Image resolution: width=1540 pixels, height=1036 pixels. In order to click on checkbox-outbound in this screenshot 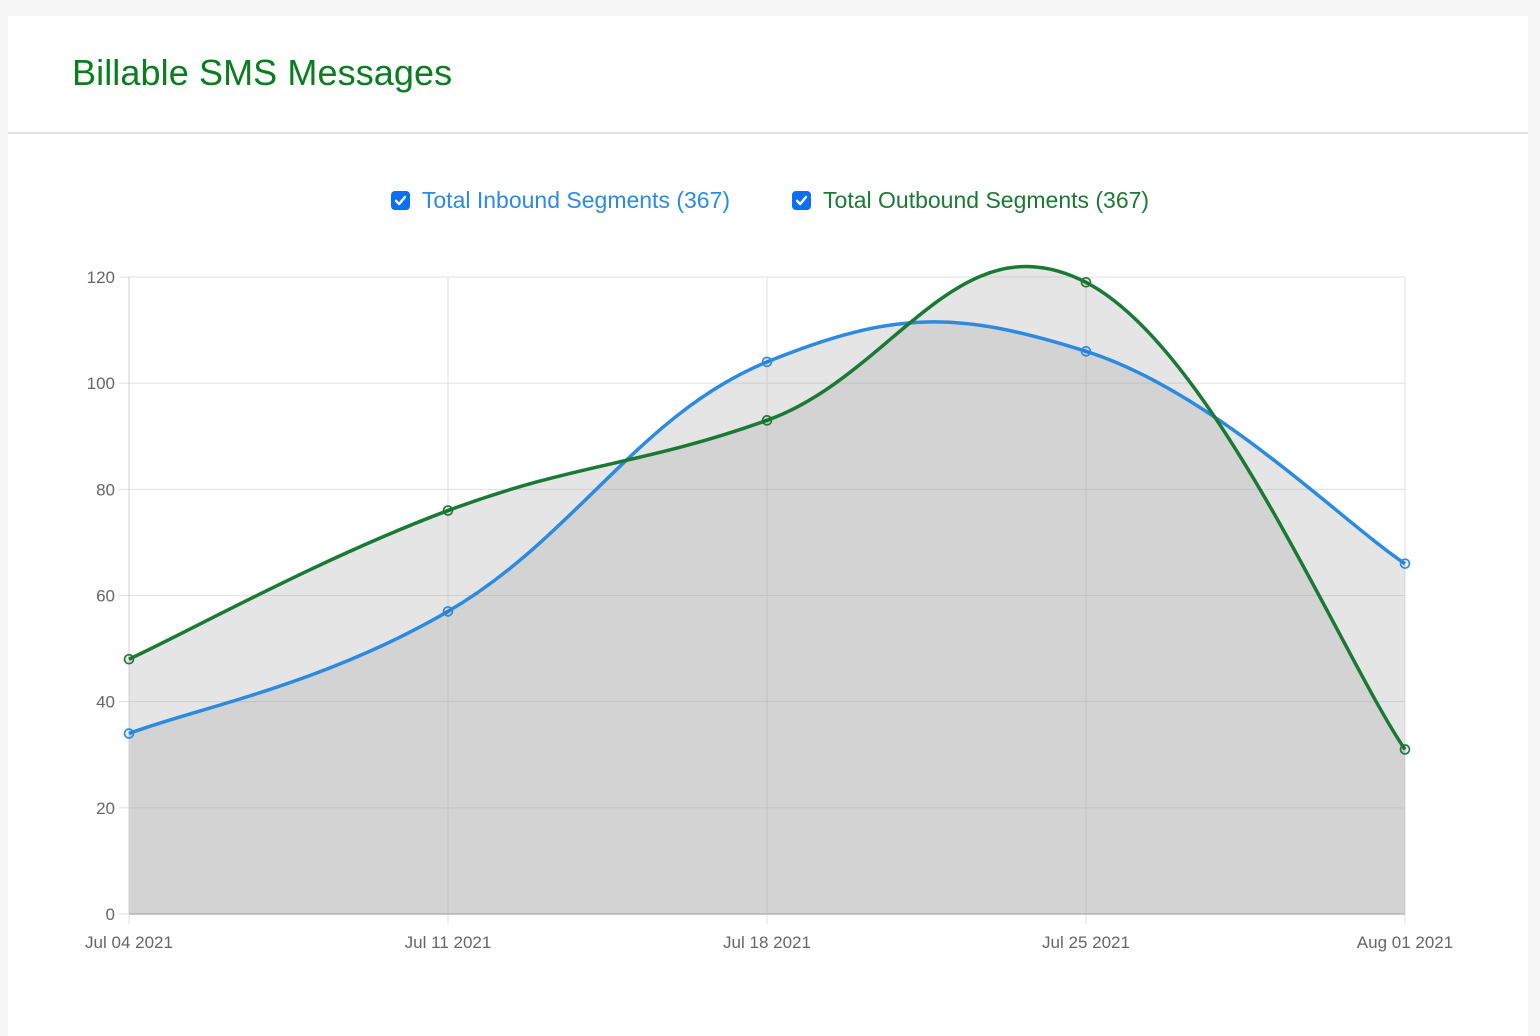, I will do `click(802, 200)`.